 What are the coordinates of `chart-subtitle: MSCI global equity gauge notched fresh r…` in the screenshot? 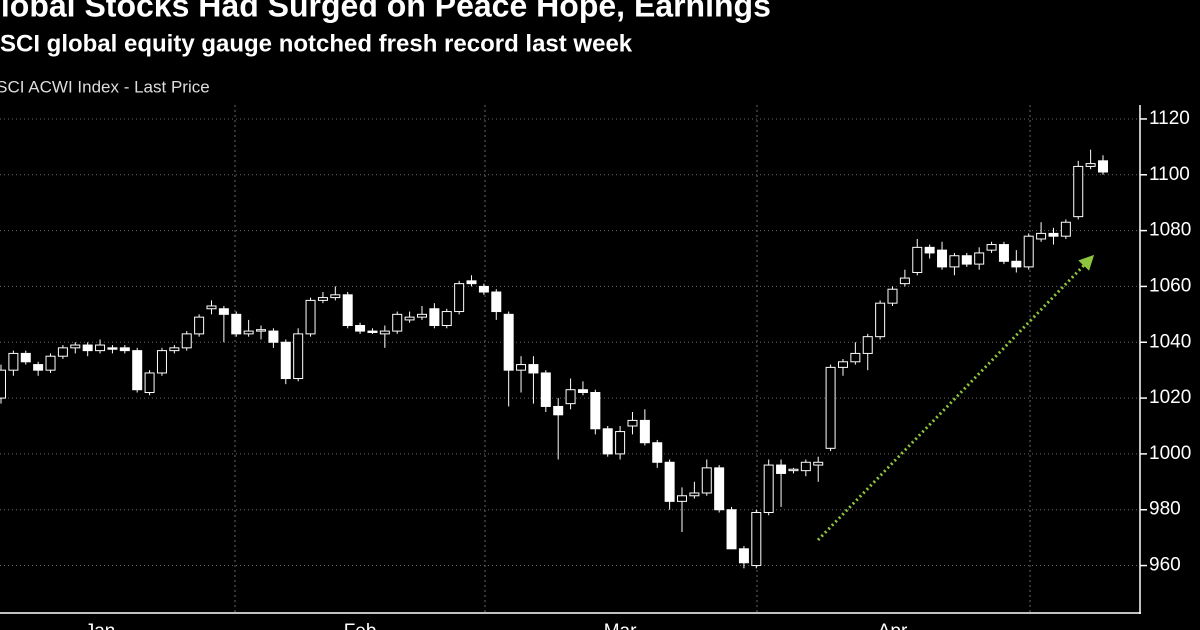 It's located at (316, 43).